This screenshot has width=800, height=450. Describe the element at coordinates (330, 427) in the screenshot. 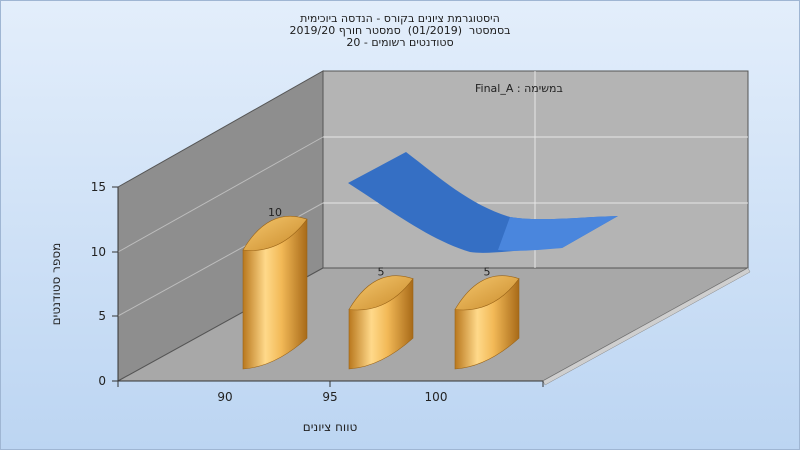

I see `x-axis-title: טווח ציונים` at that location.